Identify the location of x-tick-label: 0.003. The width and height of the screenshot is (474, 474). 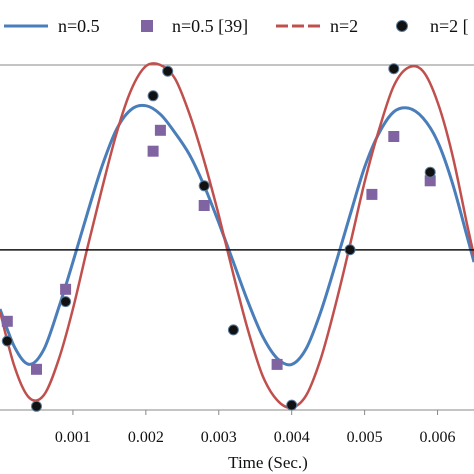
(219, 437).